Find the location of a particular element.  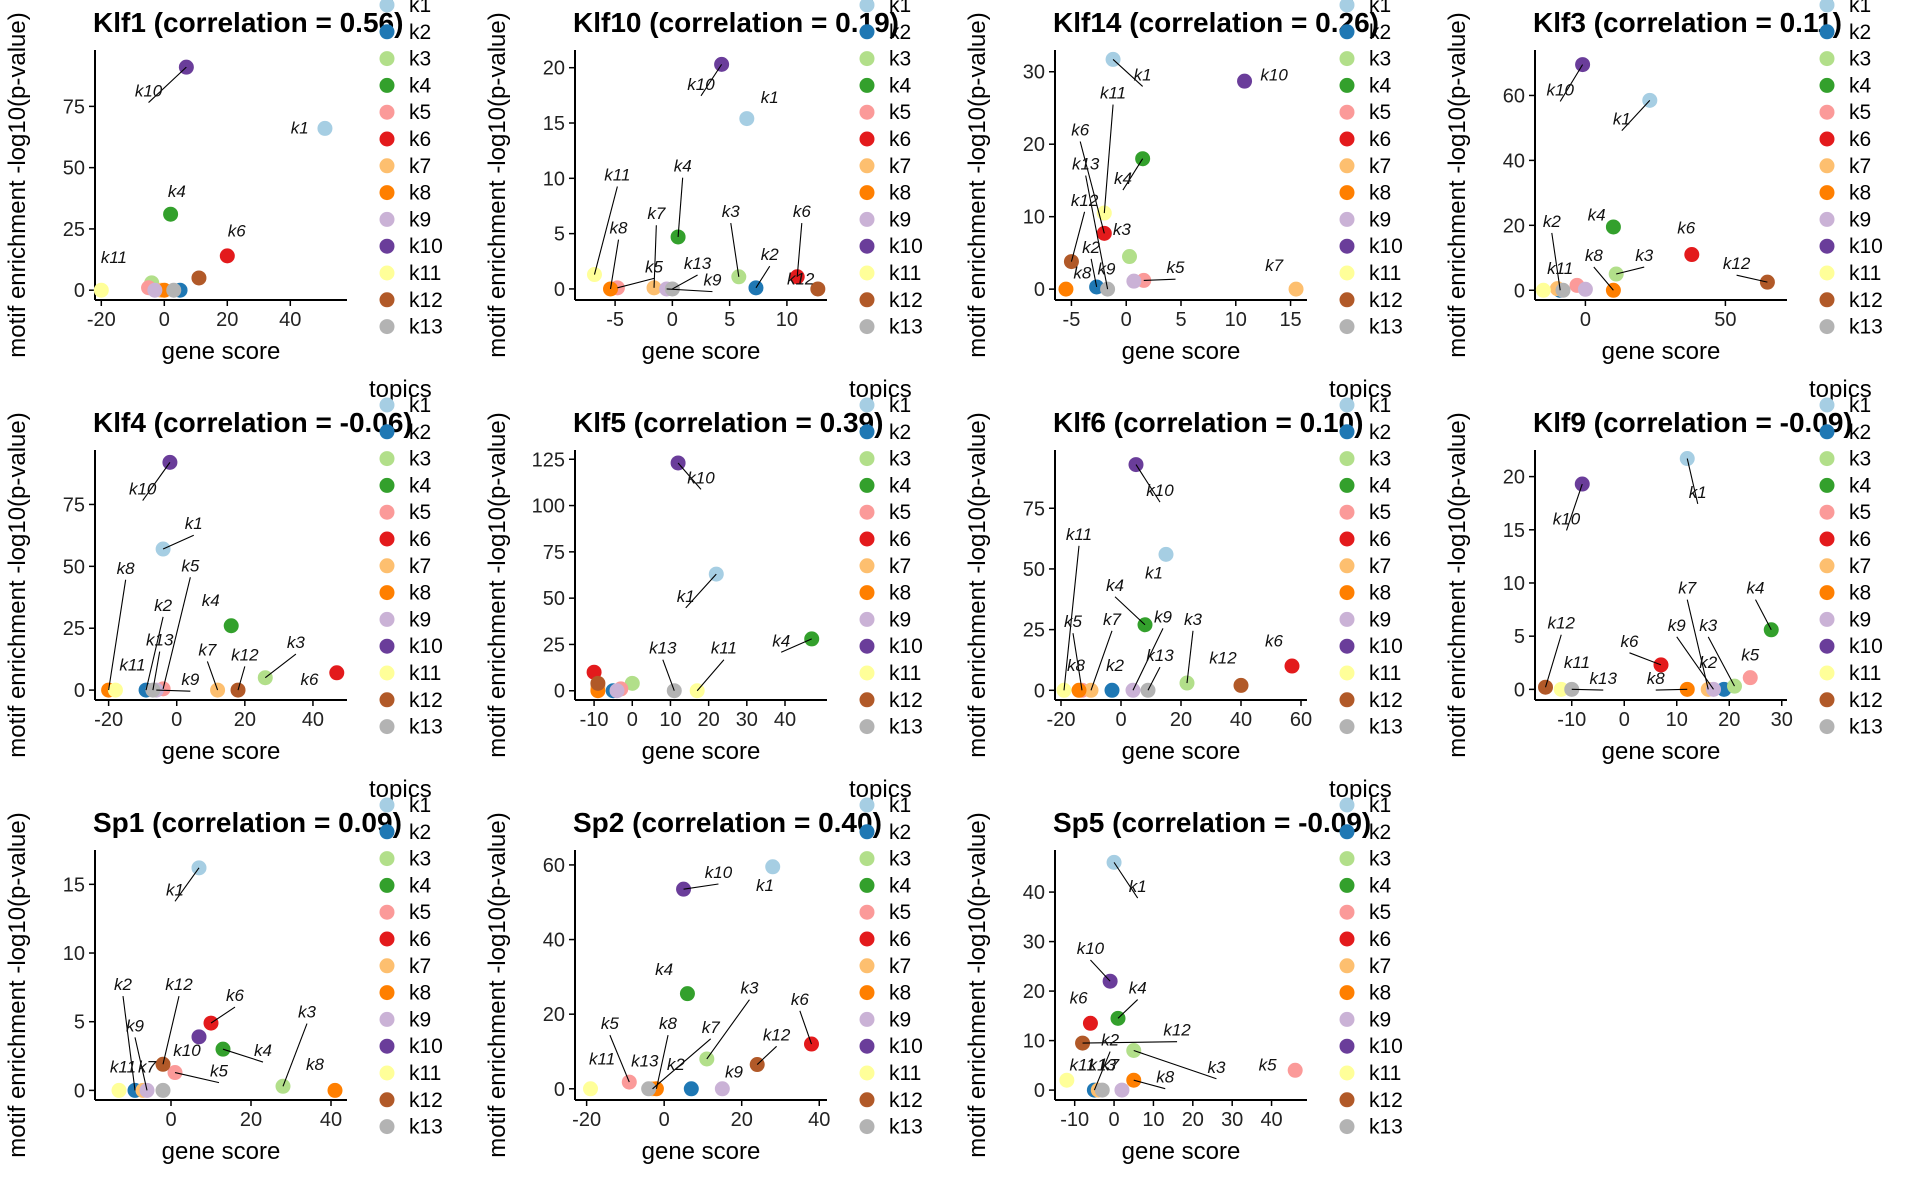

y-axis-label: motif enrichment -log10(p-value) is located at coordinates (17, 984).